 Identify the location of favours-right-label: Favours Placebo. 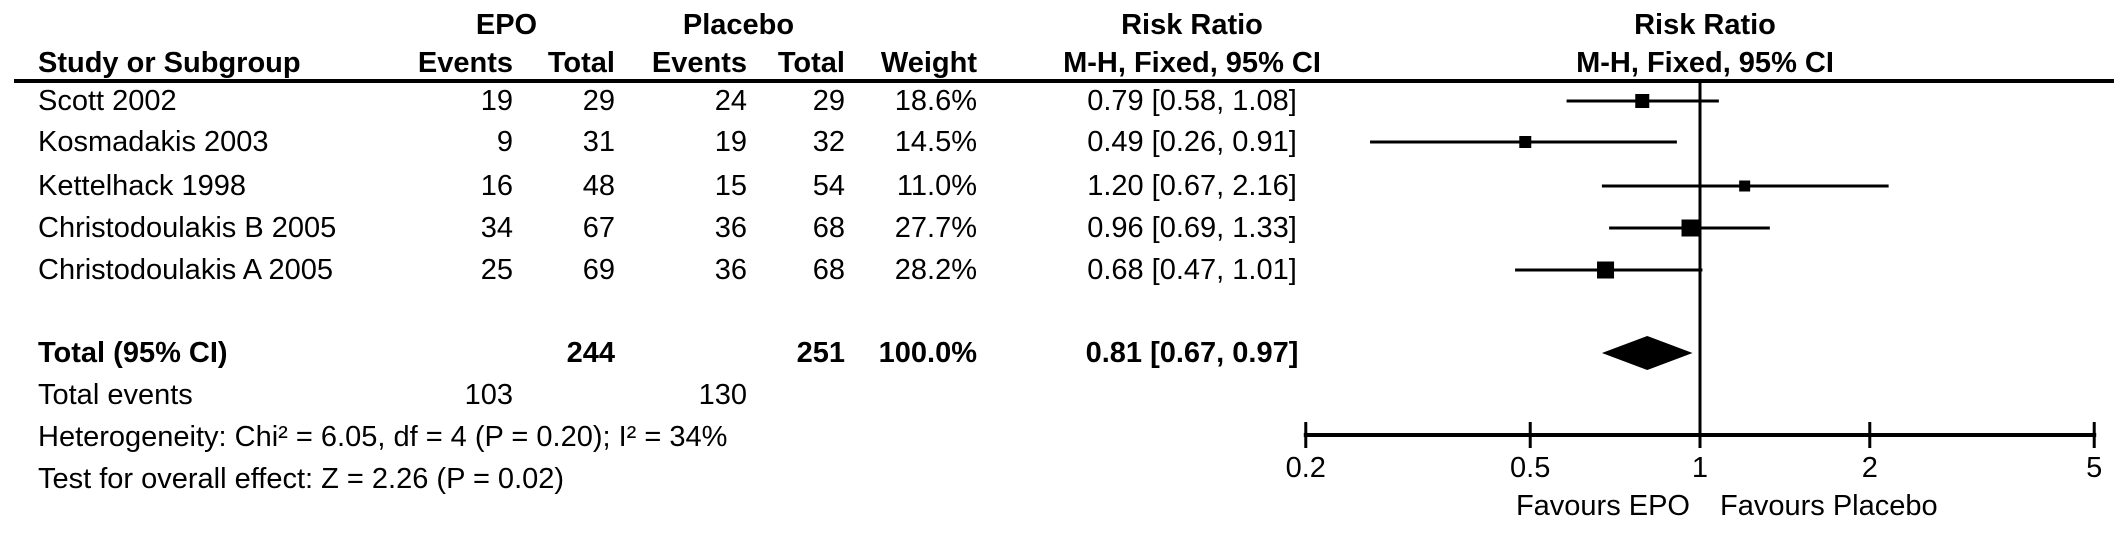
(1829, 506).